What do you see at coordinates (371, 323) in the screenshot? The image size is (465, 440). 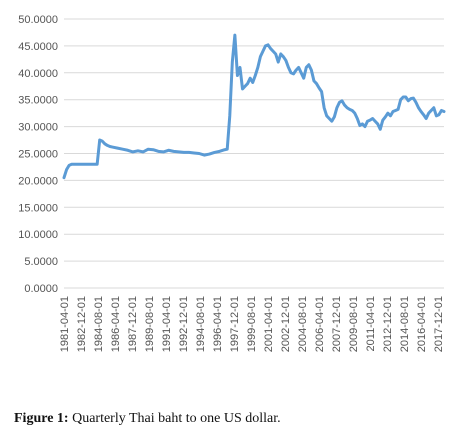 I see `x-tick-label: 2011-04-01` at bounding box center [371, 323].